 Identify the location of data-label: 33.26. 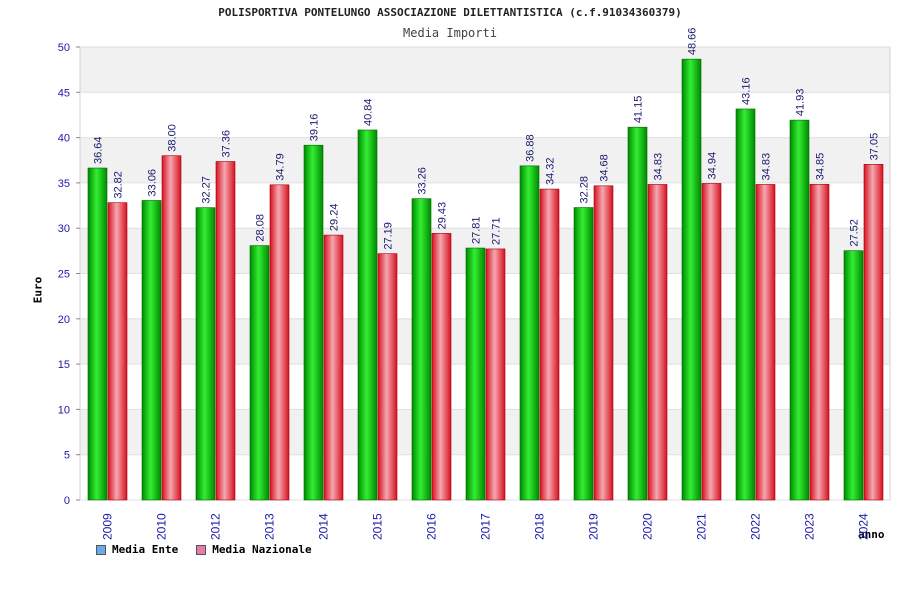
(423, 181).